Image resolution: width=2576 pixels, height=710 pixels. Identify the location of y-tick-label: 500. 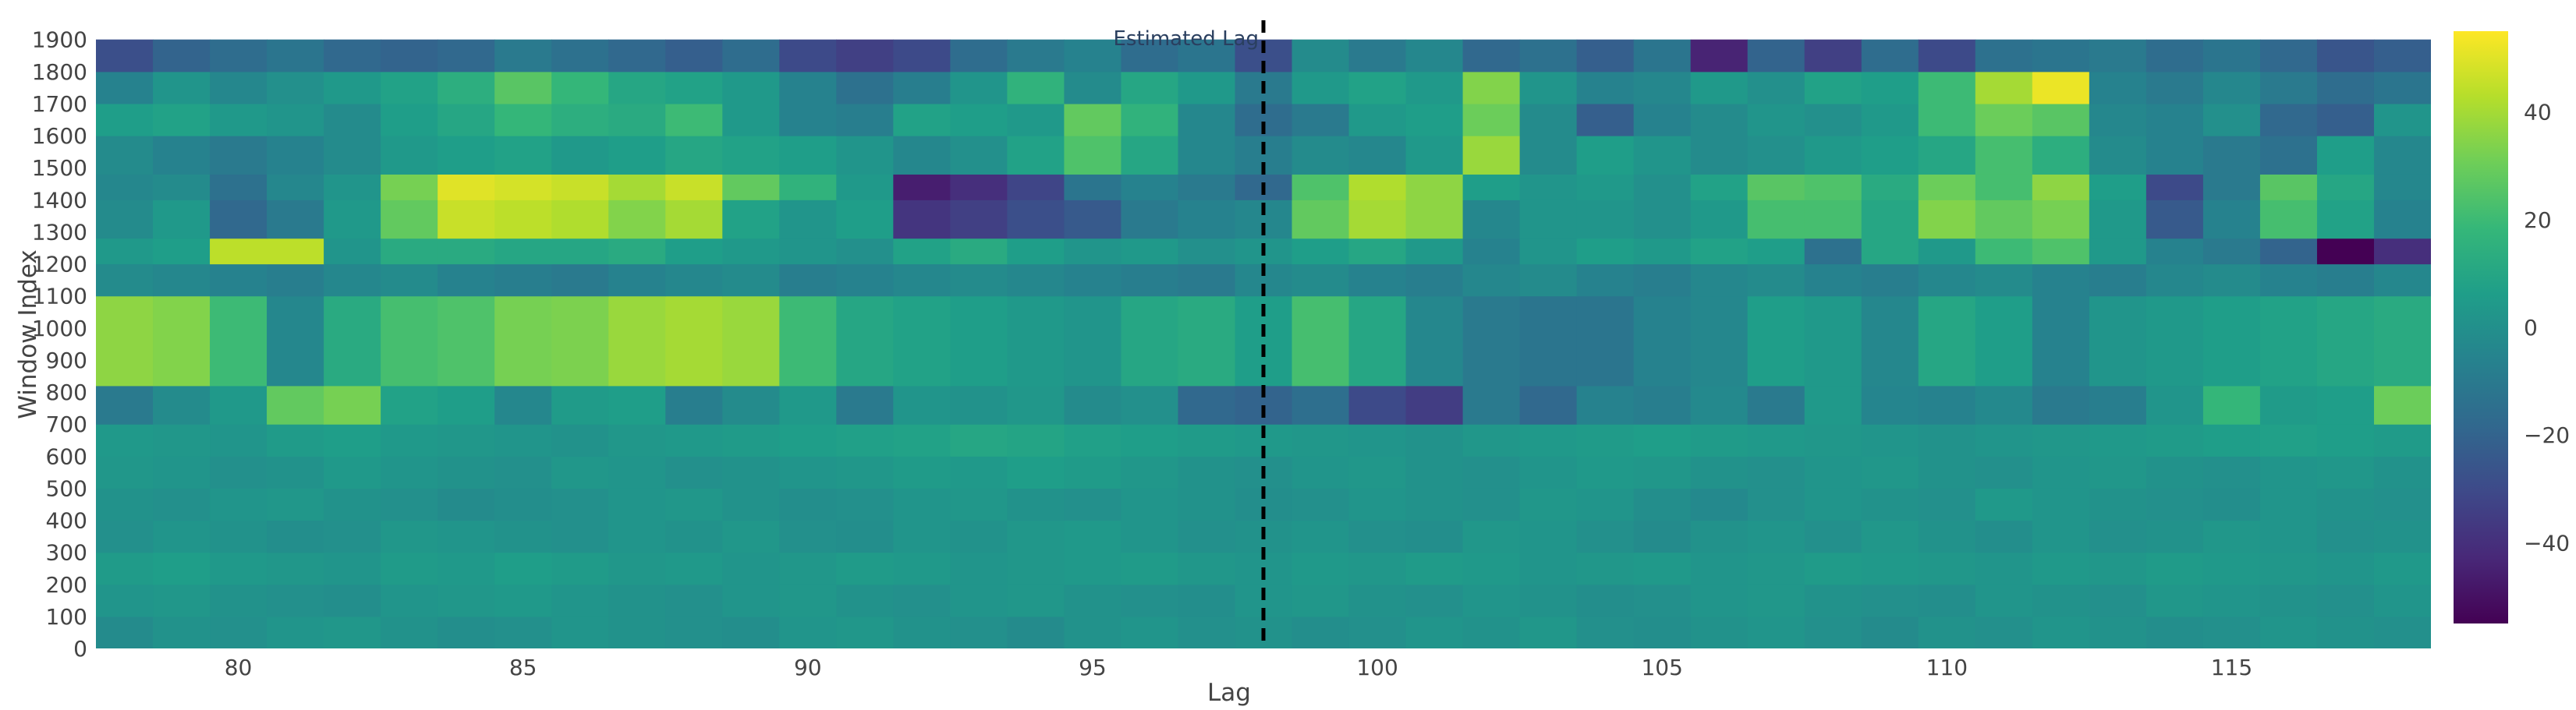
(66, 488).